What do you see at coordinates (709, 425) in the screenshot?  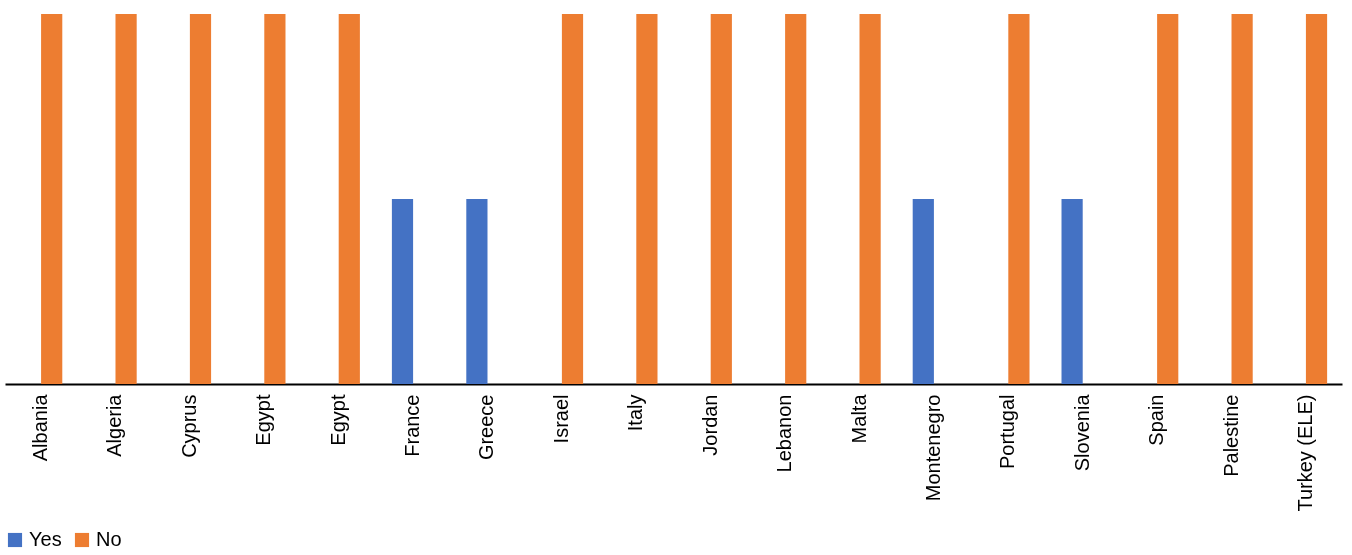 I see `x-tick-label: Jordan` at bounding box center [709, 425].